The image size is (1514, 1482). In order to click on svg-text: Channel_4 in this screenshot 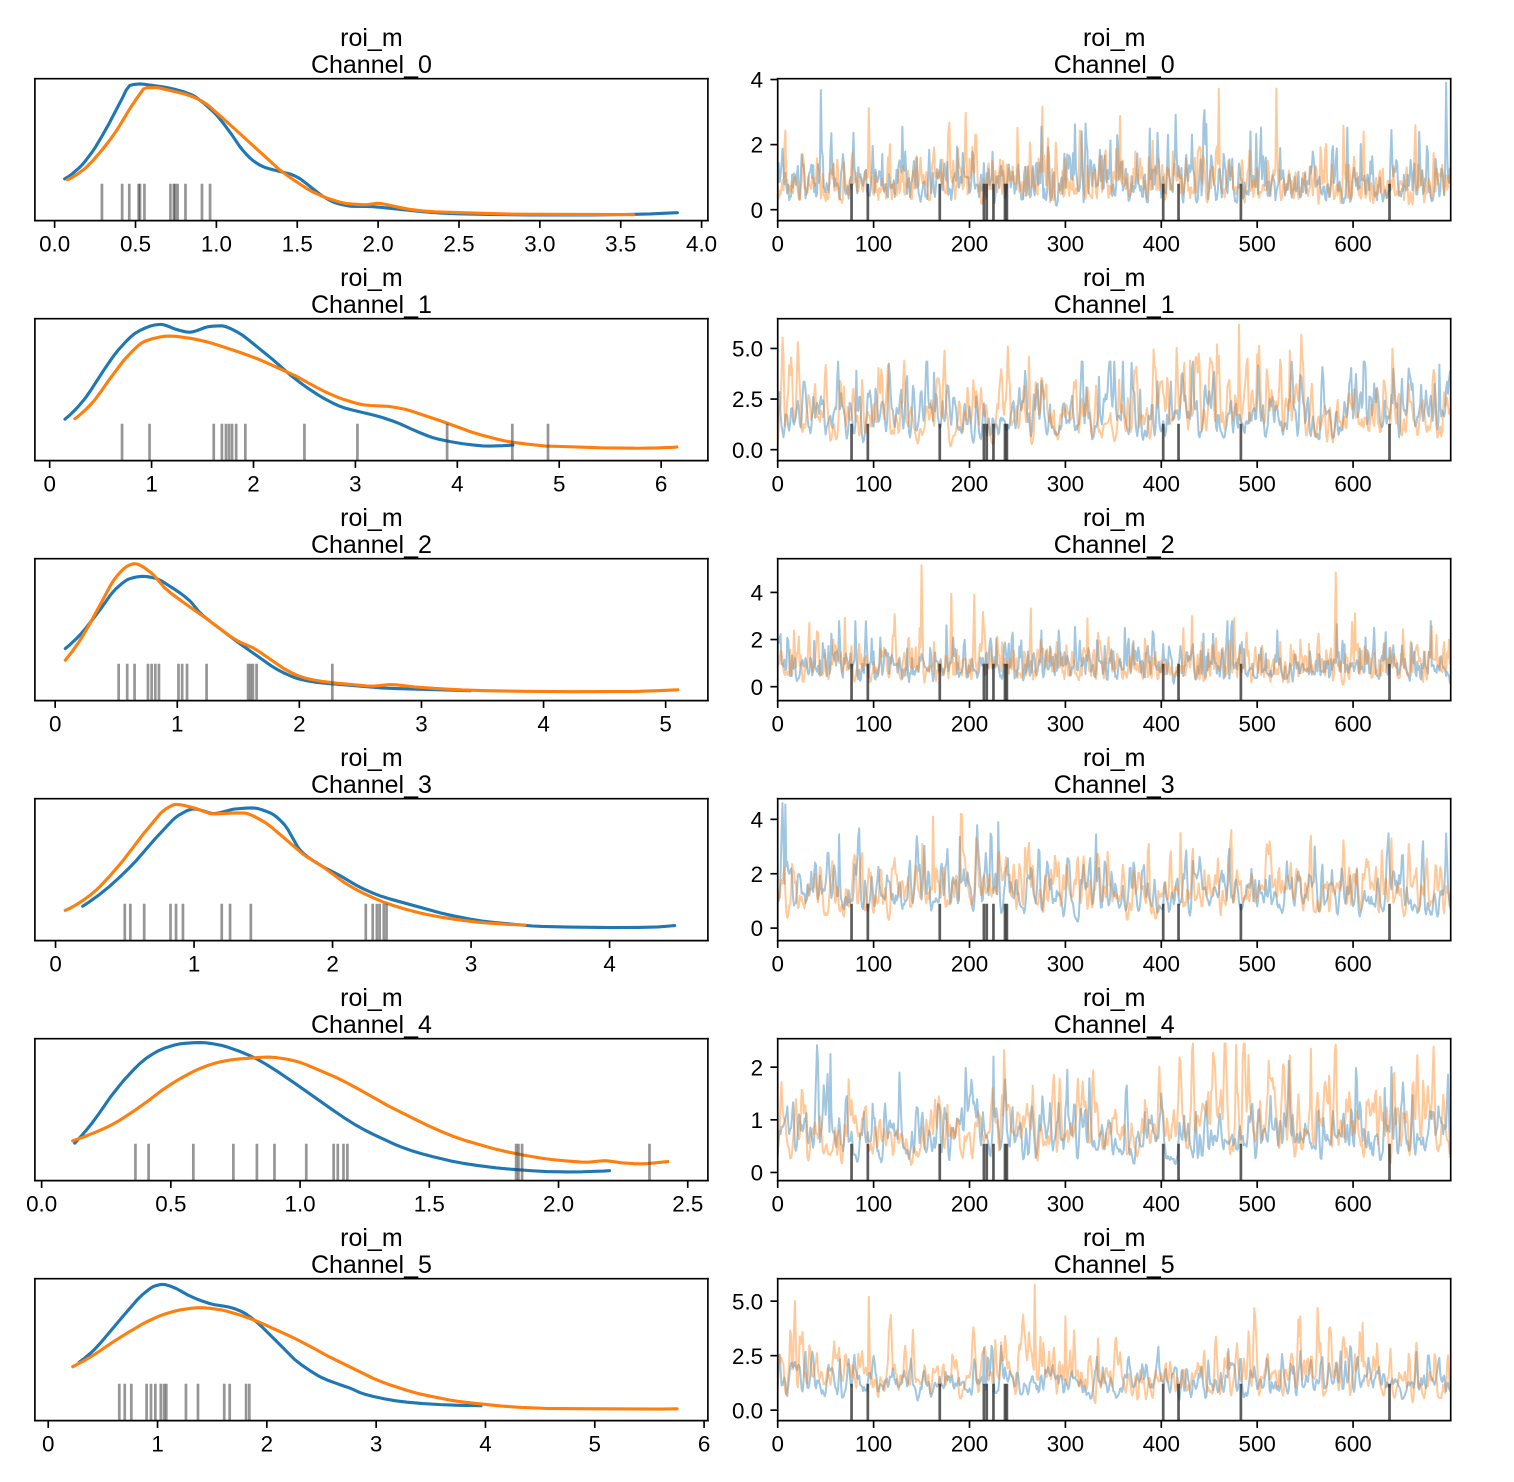, I will do `click(1114, 1025)`.